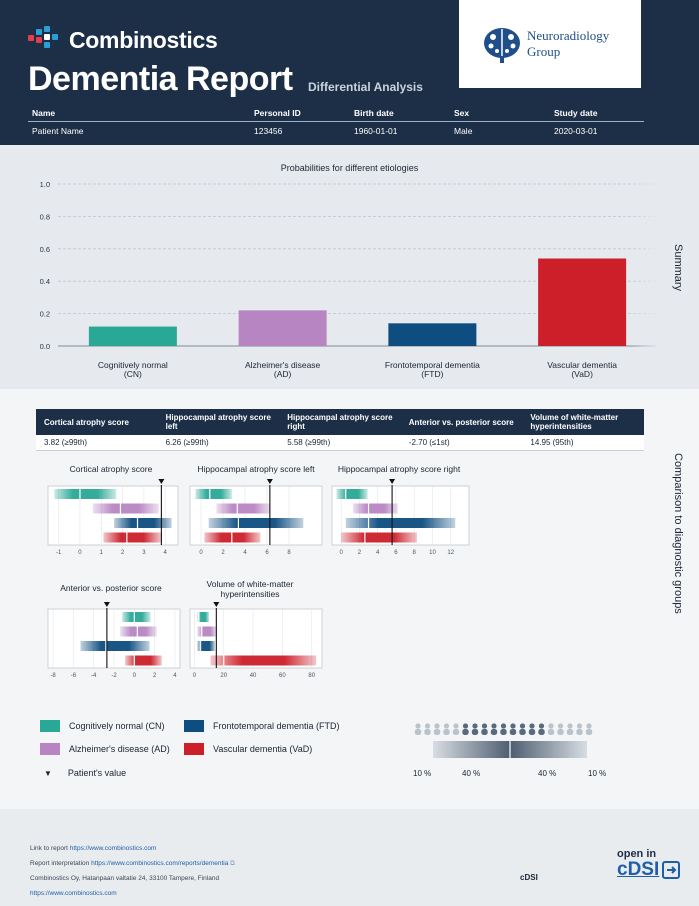  I want to click on percentile-label-4: 10 %, so click(597, 773).